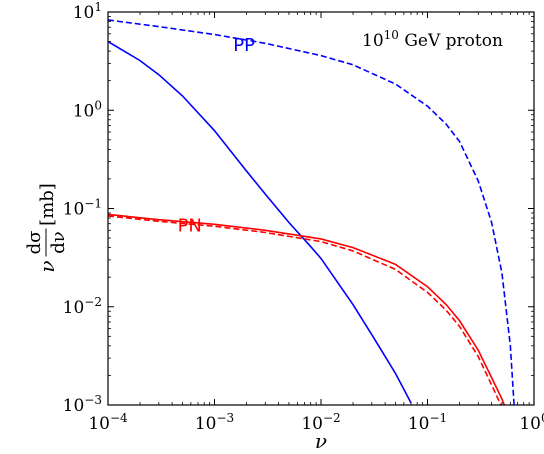  I want to click on y-tick-label: 10⁻³, so click(82, 404).